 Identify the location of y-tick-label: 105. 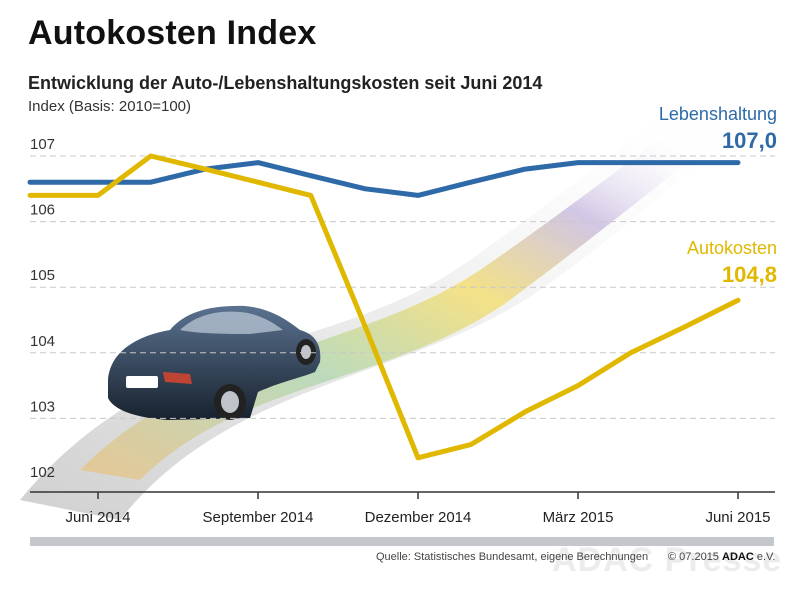
(42, 275).